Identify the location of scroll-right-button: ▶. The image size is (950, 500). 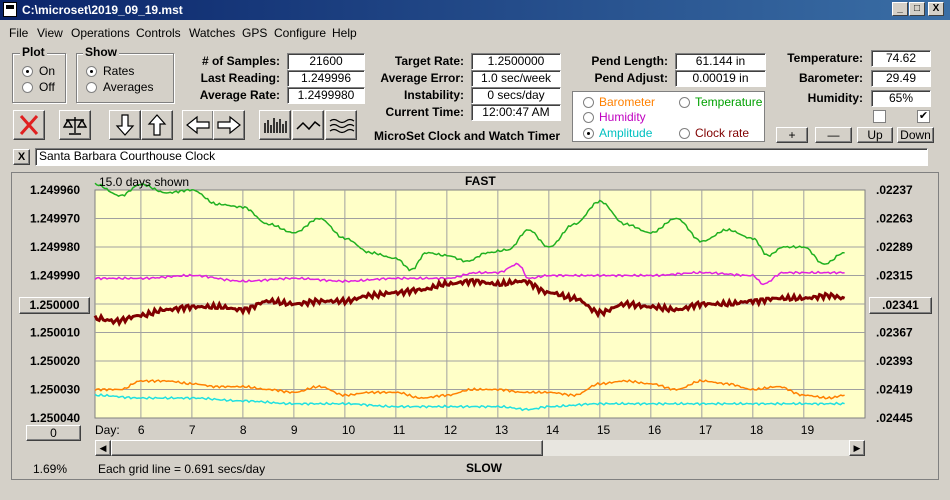
(857, 448).